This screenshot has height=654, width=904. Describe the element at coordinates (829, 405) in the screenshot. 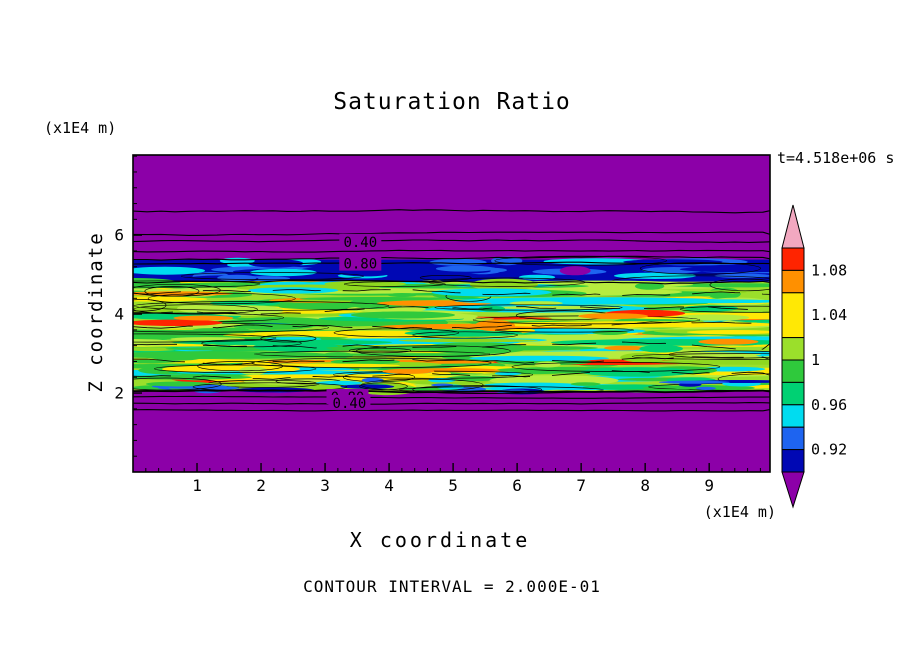

I see `svg-text: 0.96` at that location.